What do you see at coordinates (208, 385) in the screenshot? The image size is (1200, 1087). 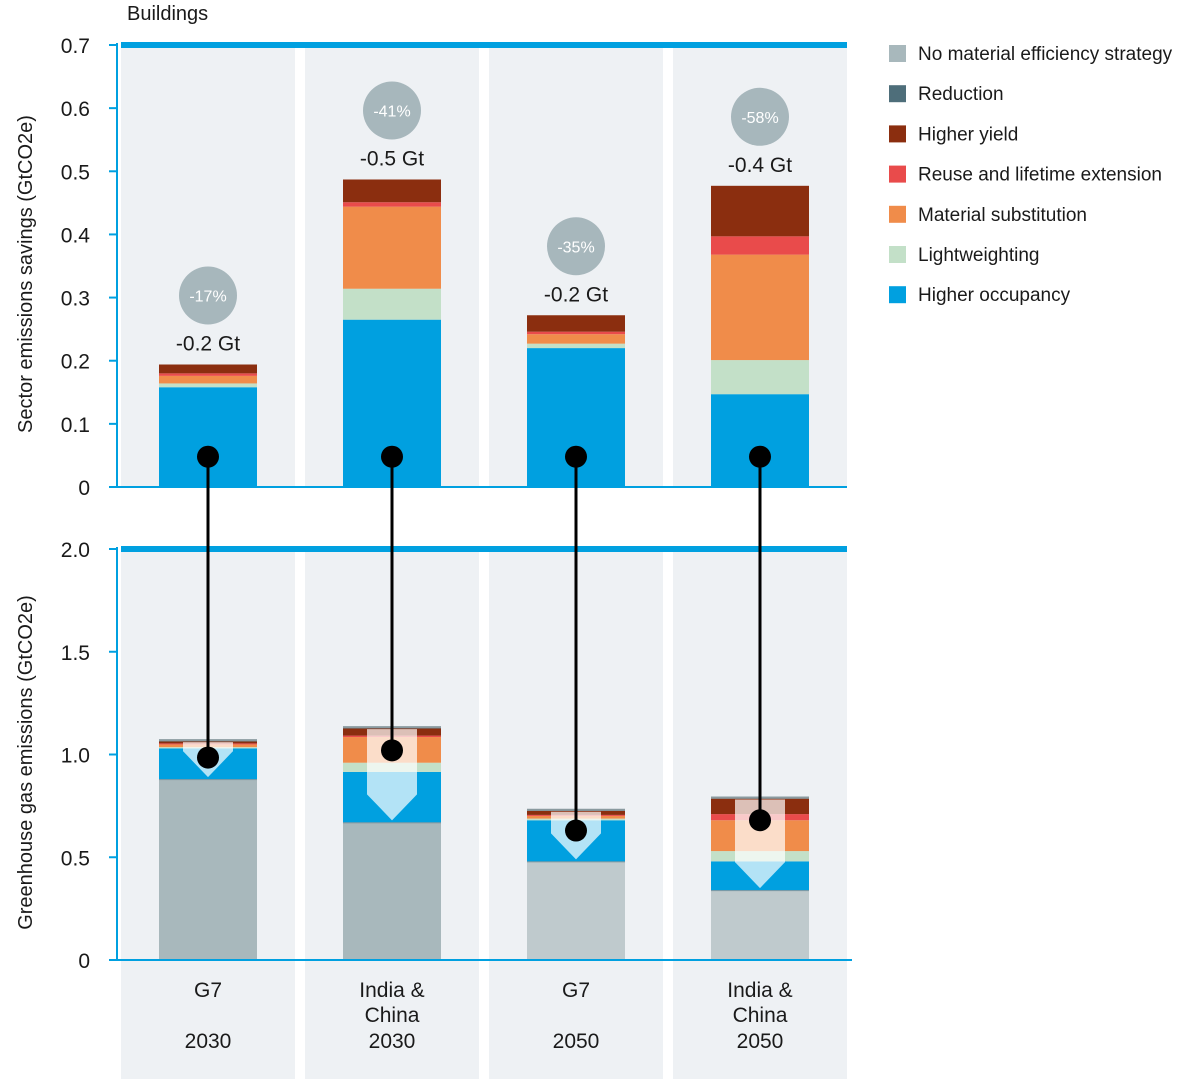 I see `top-bar-1-lightweighting` at bounding box center [208, 385].